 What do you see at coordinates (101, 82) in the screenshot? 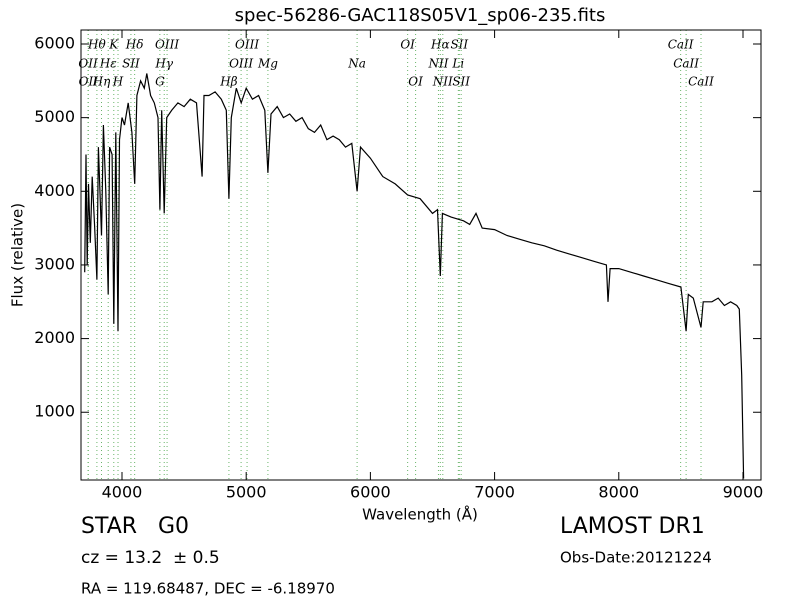
I see `spectral-line-label: Hη` at bounding box center [101, 82].